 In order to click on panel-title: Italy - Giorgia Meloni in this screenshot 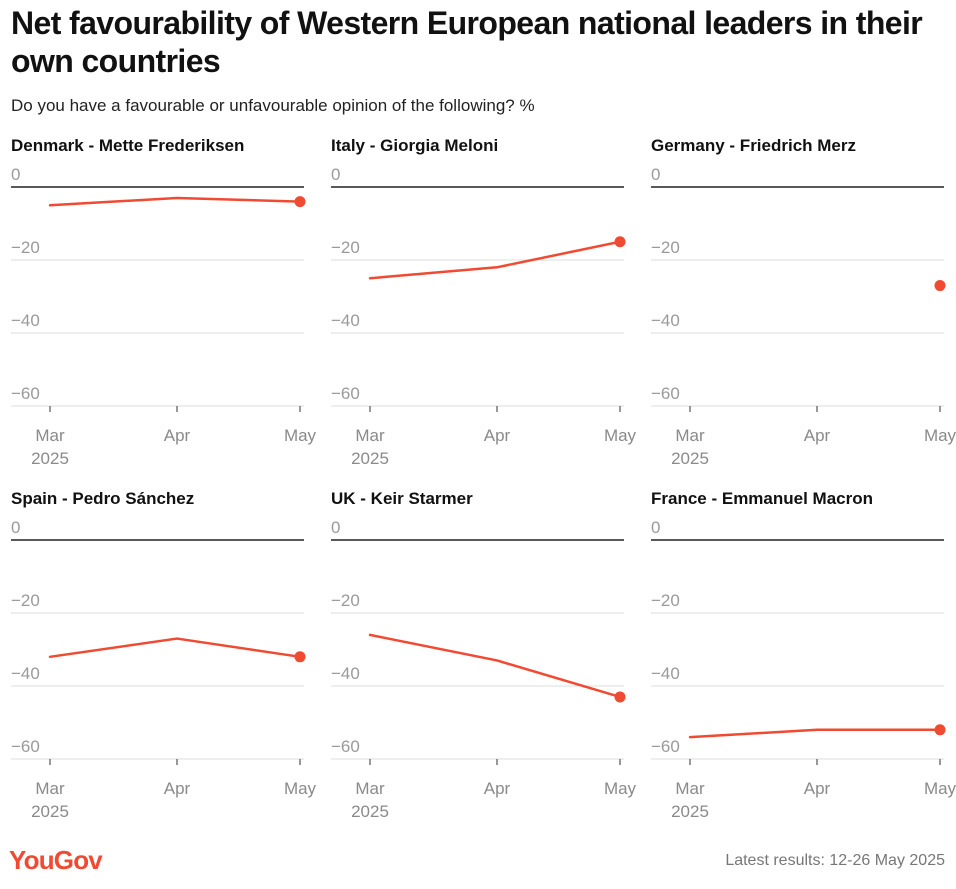, I will do `click(415, 145)`.